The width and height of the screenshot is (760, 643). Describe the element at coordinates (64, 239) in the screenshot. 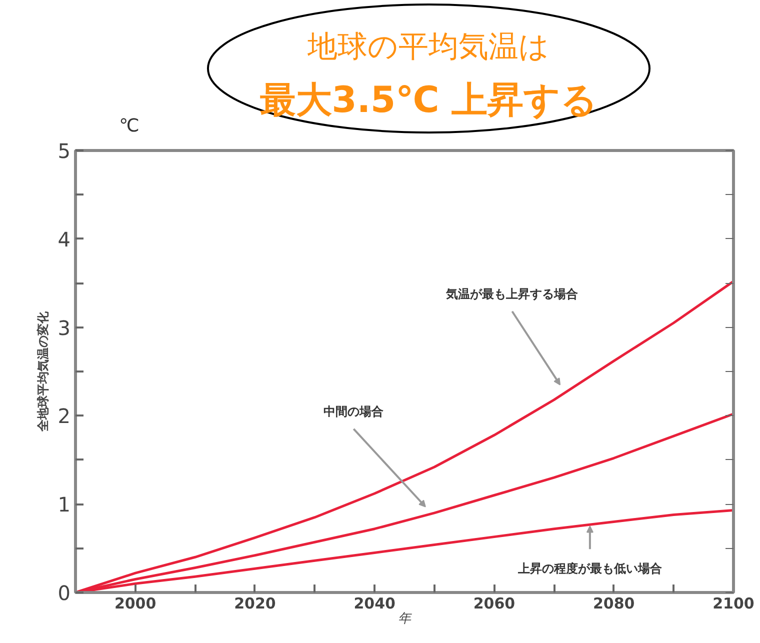

I see `y-tick-label: 4` at that location.